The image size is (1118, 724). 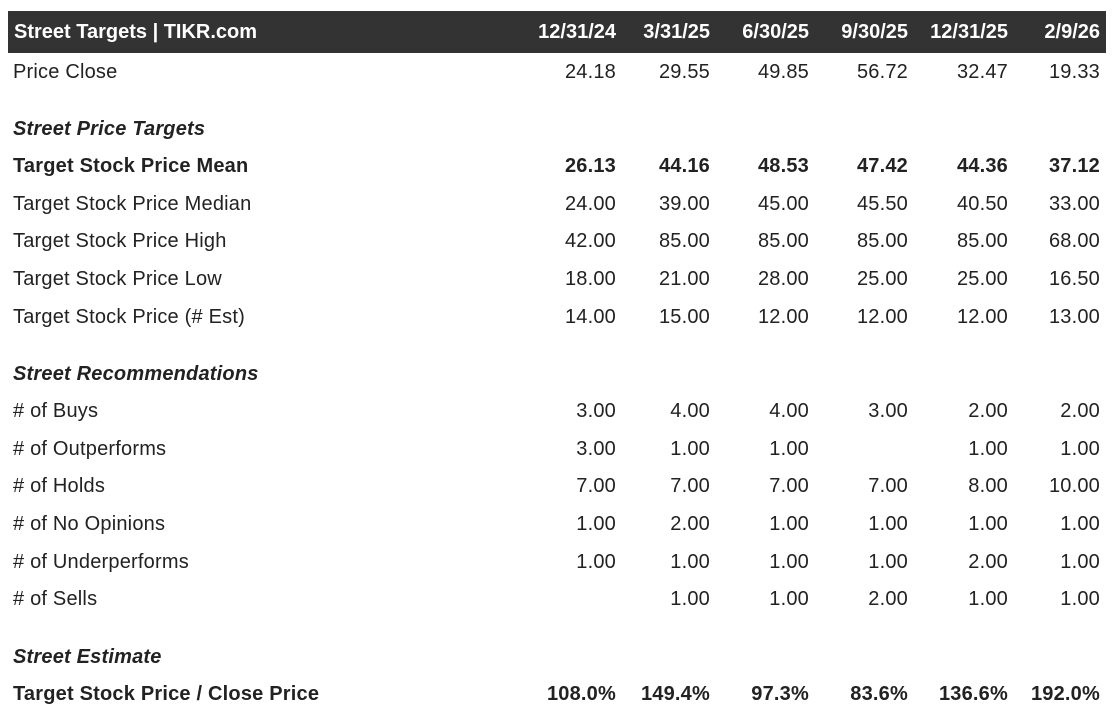 I want to click on section-heading-row: Street Recommendations, so click(x=557, y=374).